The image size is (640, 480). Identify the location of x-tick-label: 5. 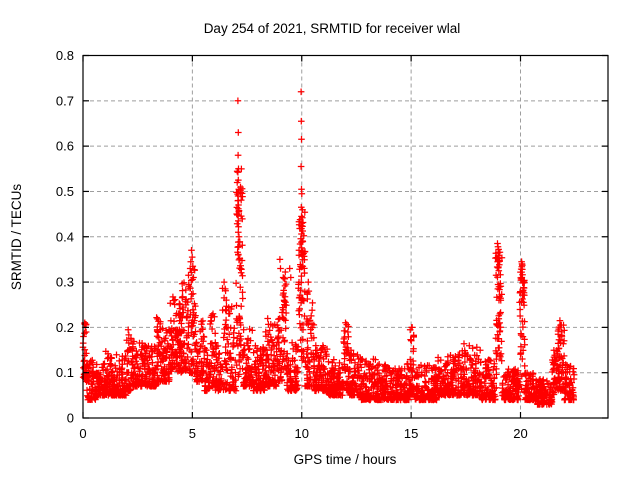
(192, 433).